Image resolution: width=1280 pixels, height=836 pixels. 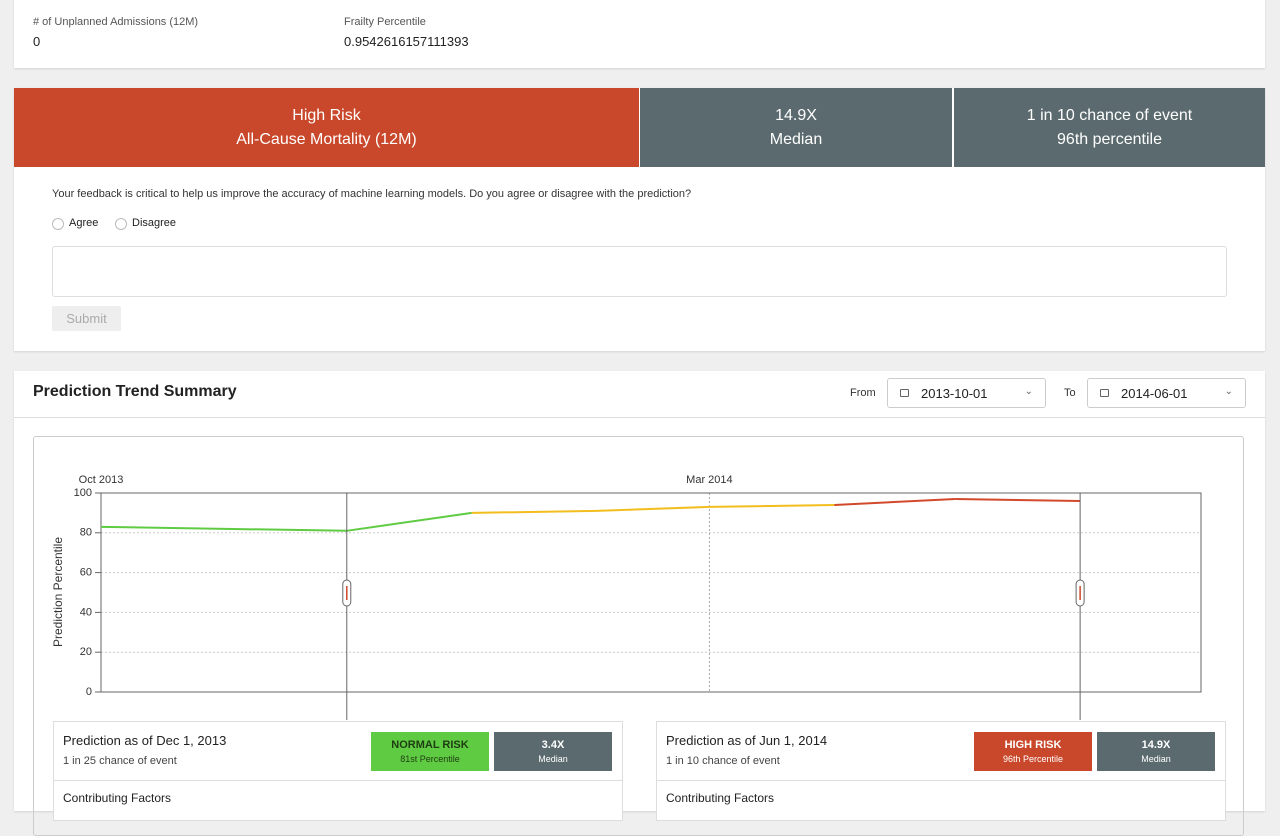 What do you see at coordinates (863, 393) in the screenshot?
I see `from-label: From` at bounding box center [863, 393].